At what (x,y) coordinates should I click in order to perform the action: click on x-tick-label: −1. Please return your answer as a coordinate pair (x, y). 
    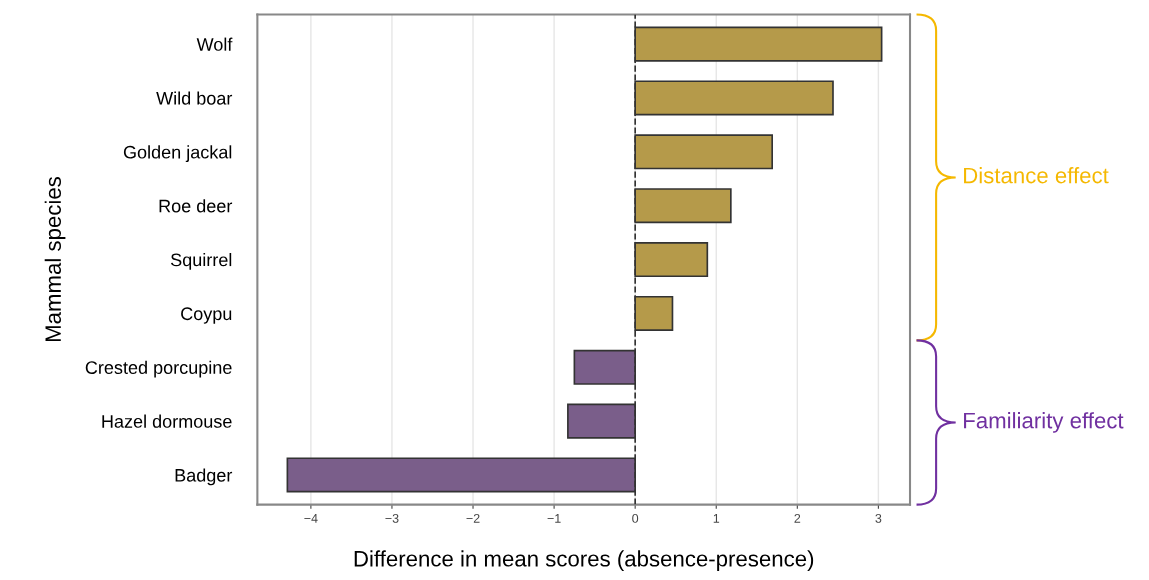
    Looking at the image, I should click on (554, 518).